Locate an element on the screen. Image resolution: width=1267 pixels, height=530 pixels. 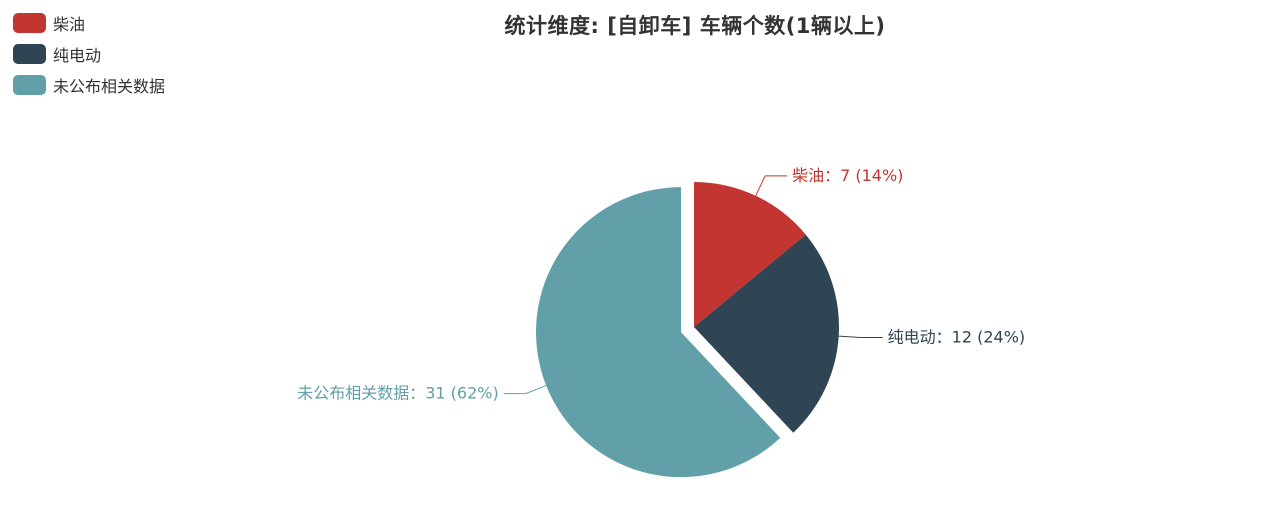
slice-label-diesel: 柴油：7 (14%) is located at coordinates (847, 175).